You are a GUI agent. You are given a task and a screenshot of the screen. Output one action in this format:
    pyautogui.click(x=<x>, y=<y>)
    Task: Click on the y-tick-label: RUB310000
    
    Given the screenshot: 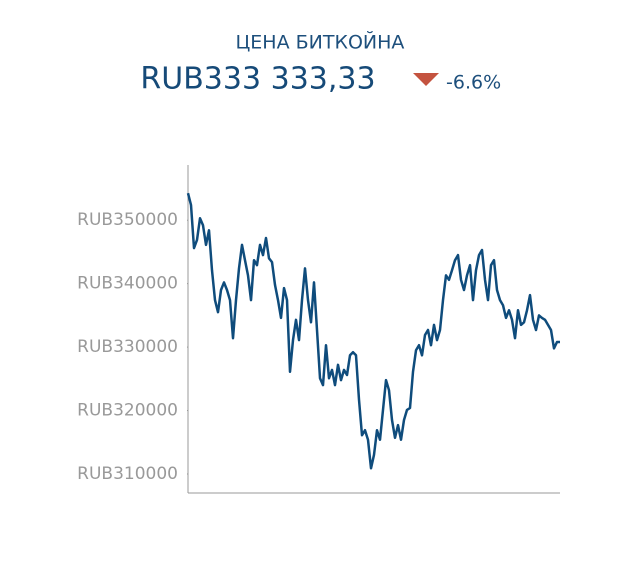 What is the action you would take?
    pyautogui.click(x=127, y=474)
    